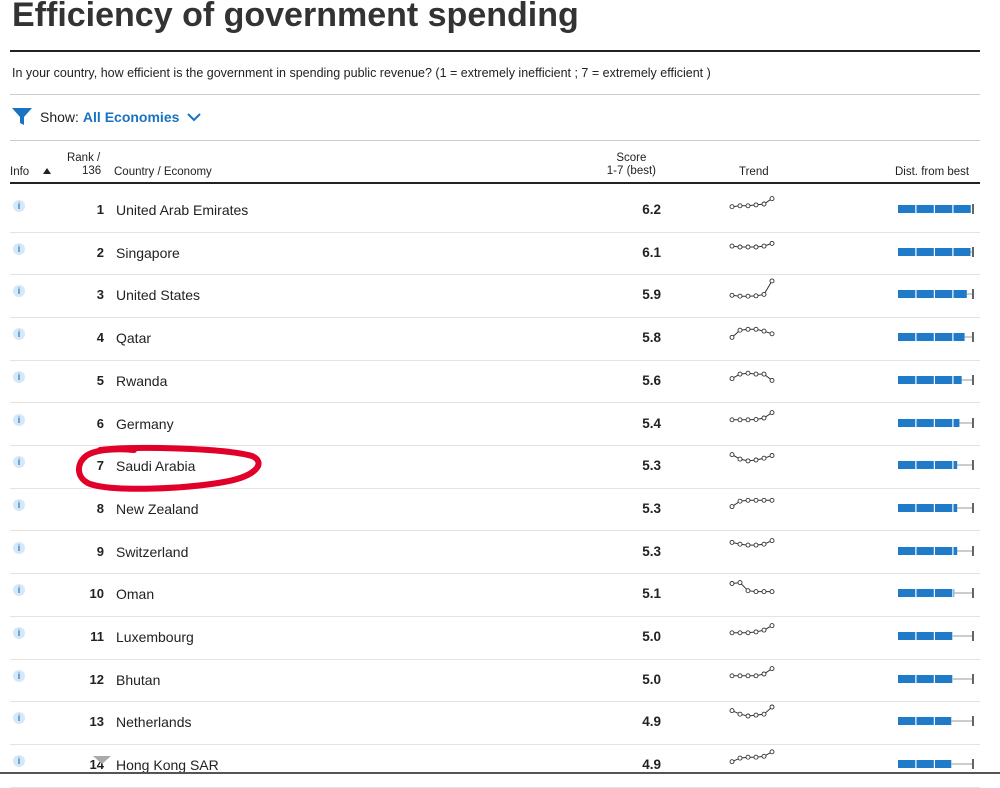 Image resolution: width=1000 pixels, height=788 pixels. I want to click on table-row: i 11 Luxembourg 5.0, so click(495, 638).